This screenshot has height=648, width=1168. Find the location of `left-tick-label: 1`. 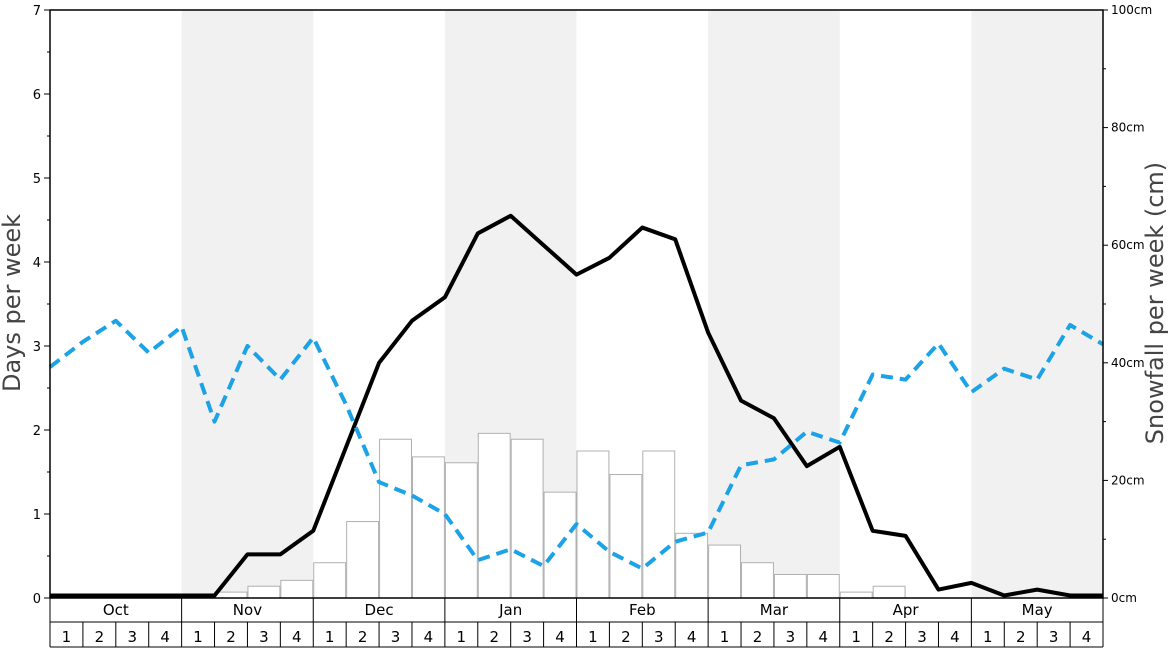

left-tick-label: 1 is located at coordinates (37, 515).